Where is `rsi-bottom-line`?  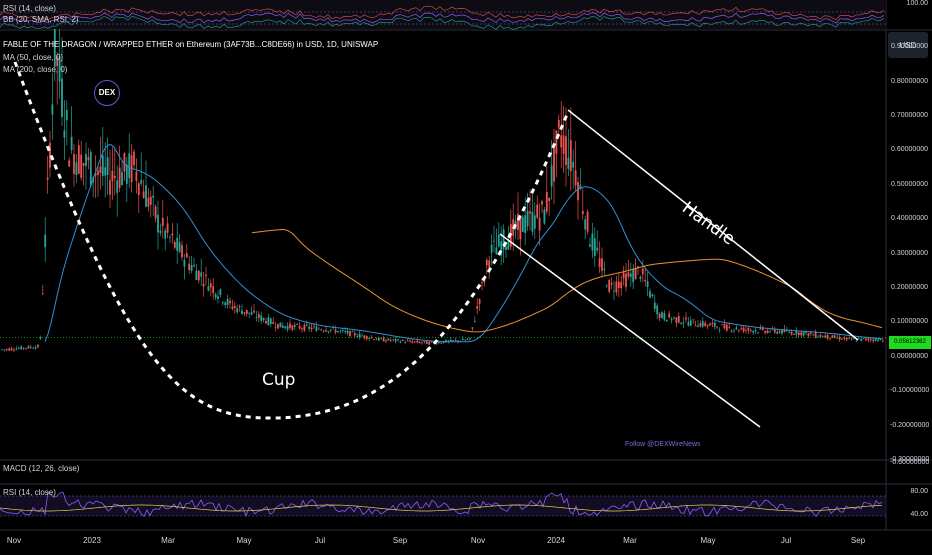
rsi-bottom-line is located at coordinates (441, 504).